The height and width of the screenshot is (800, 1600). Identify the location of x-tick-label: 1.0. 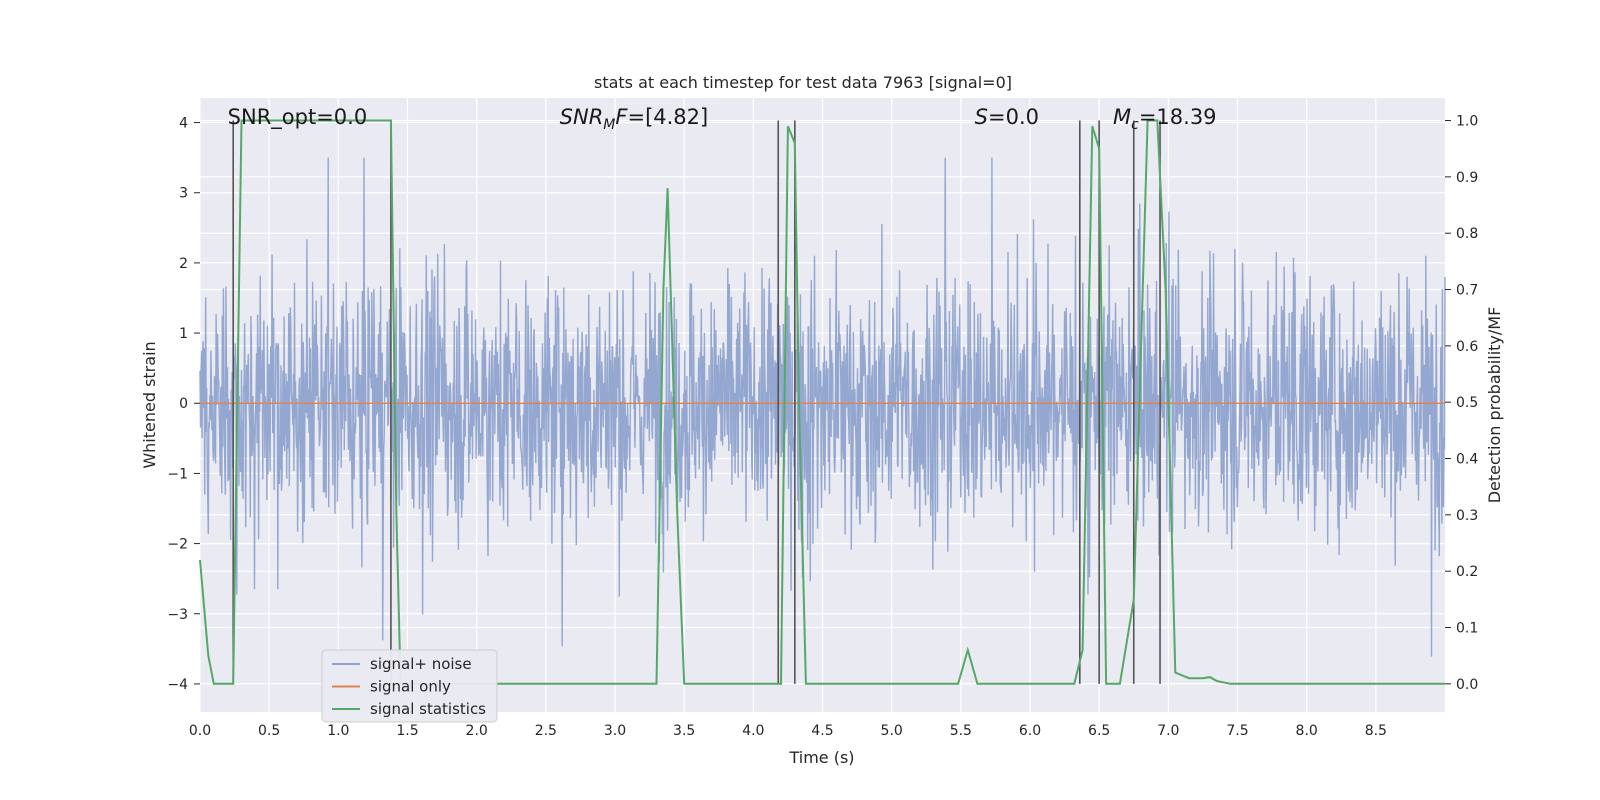
(338, 731).